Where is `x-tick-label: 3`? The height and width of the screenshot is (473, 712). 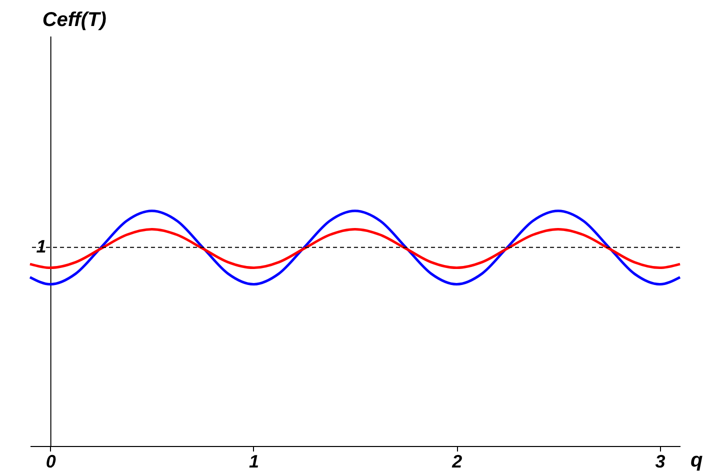 x-tick-label: 3 is located at coordinates (660, 462).